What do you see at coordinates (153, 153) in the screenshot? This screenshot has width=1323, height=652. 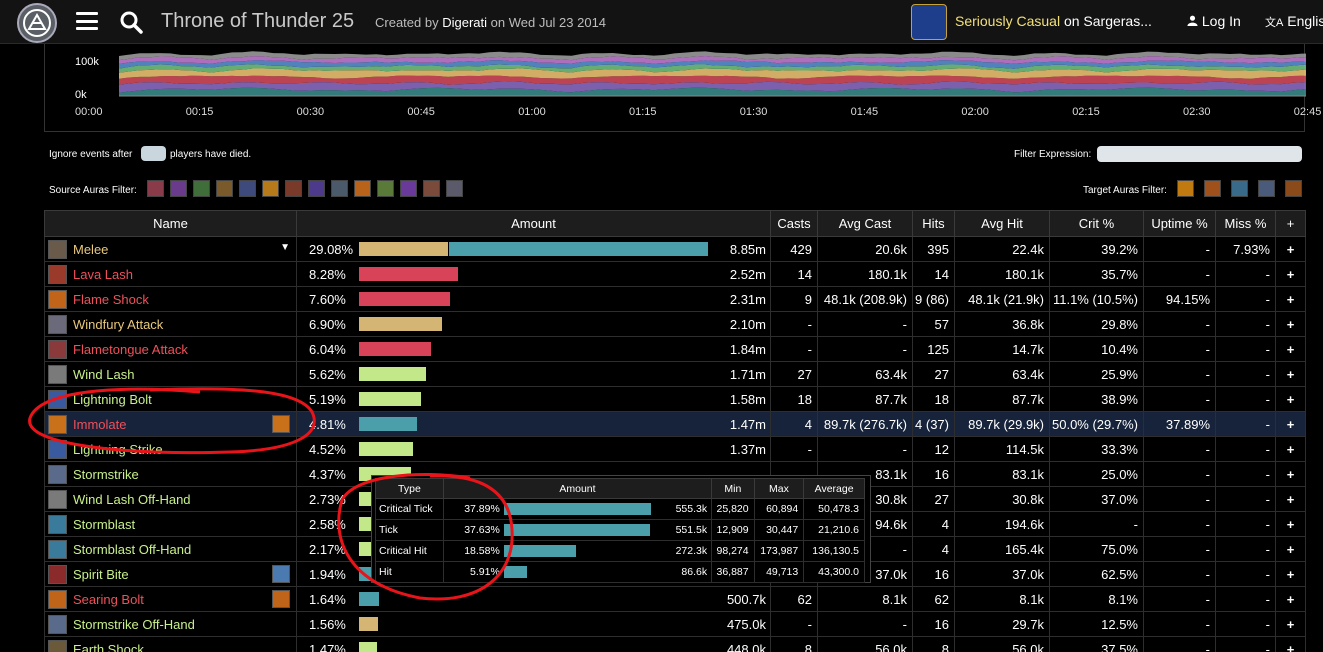 I see `dead-players-input` at bounding box center [153, 153].